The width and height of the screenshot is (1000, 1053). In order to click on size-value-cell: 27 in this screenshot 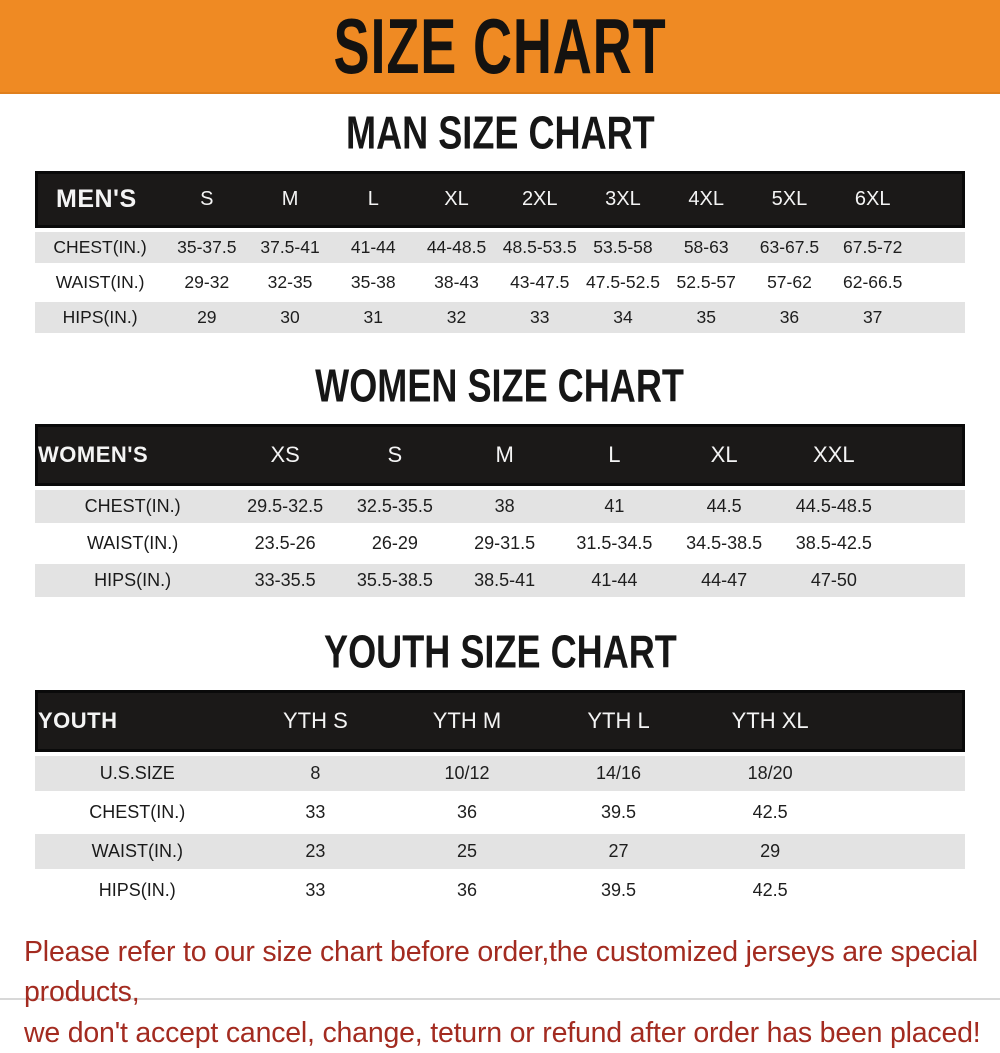, I will do `click(618, 851)`.